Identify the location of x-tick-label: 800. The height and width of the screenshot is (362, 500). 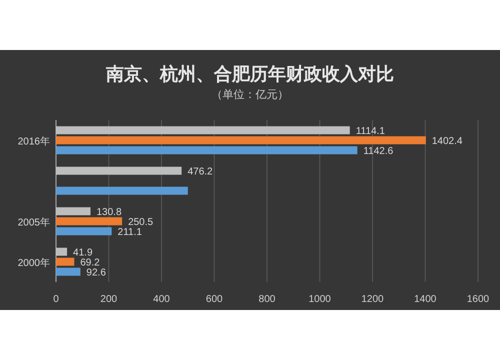
(267, 299).